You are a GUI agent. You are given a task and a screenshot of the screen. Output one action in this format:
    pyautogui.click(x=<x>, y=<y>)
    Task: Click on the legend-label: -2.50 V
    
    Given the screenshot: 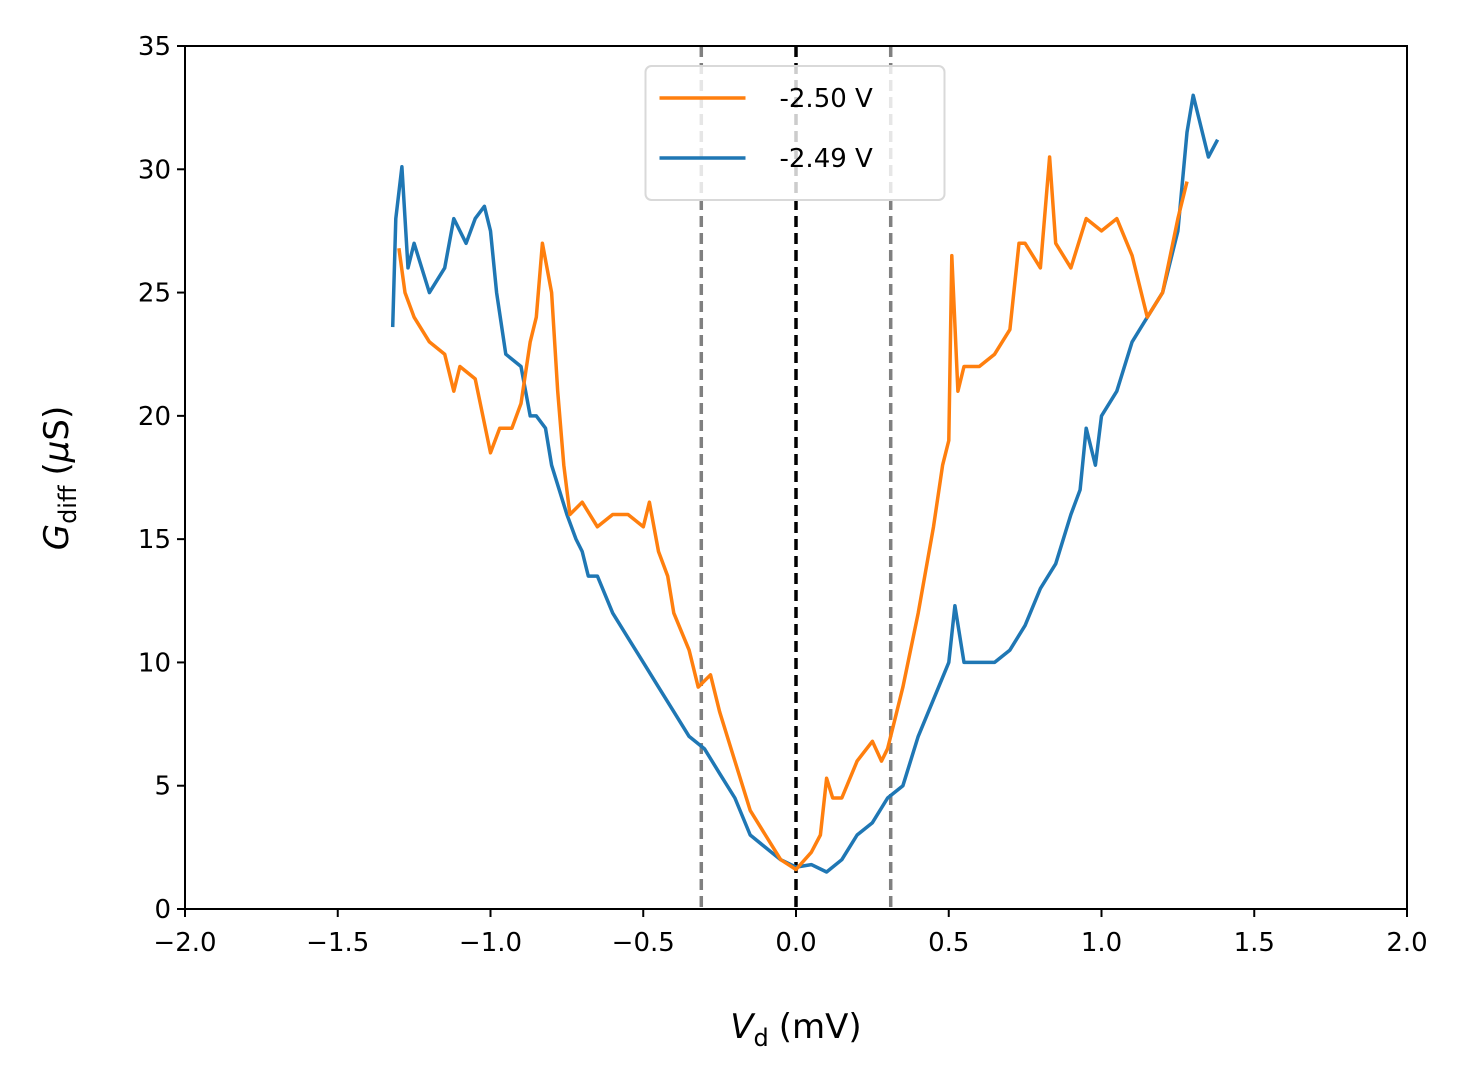 What is the action you would take?
    pyautogui.click(x=827, y=99)
    